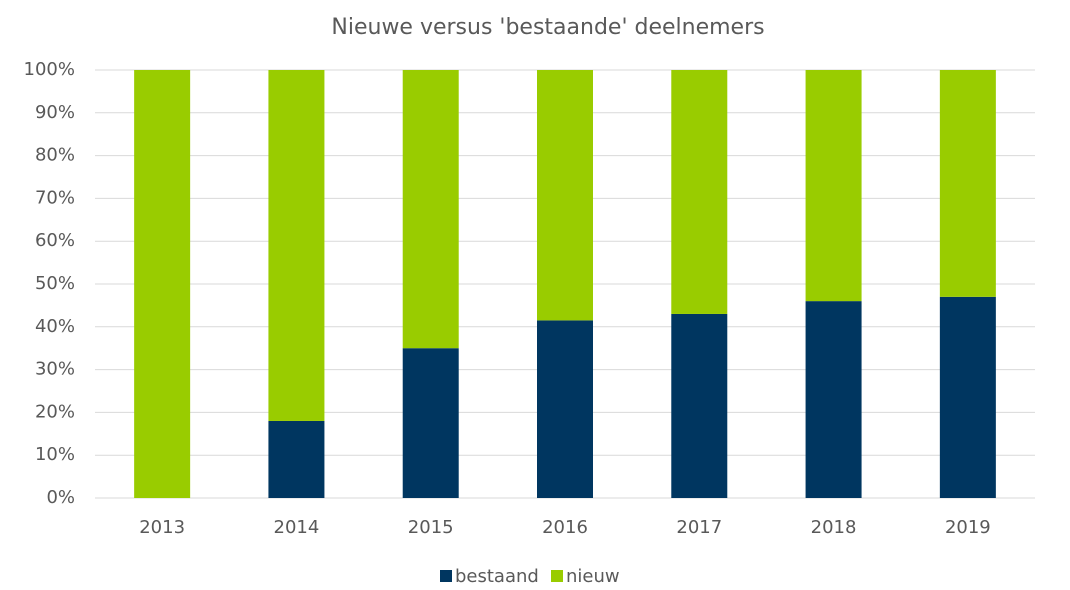 The image size is (1070, 590). I want to click on x-tick-label: 2014, so click(297, 527).